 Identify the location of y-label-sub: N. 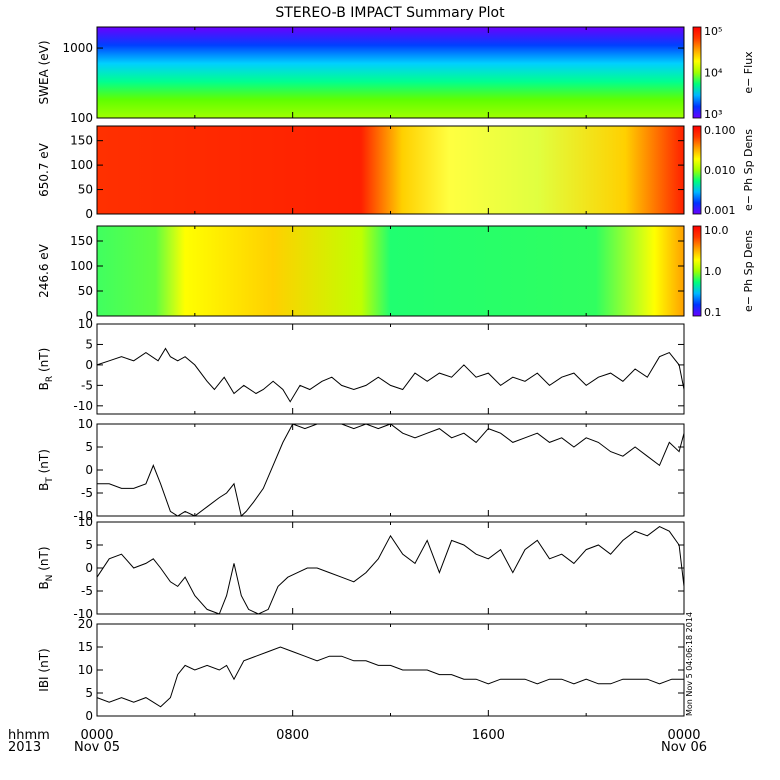
(50, 578).